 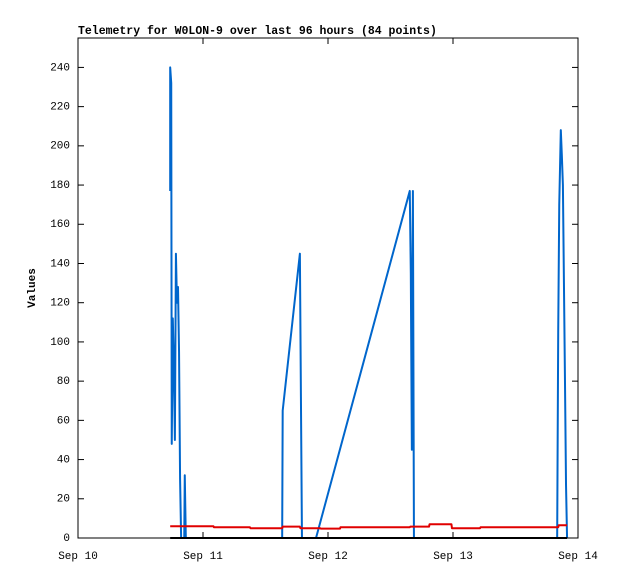 What do you see at coordinates (369, 526) in the screenshot?
I see `series-line` at bounding box center [369, 526].